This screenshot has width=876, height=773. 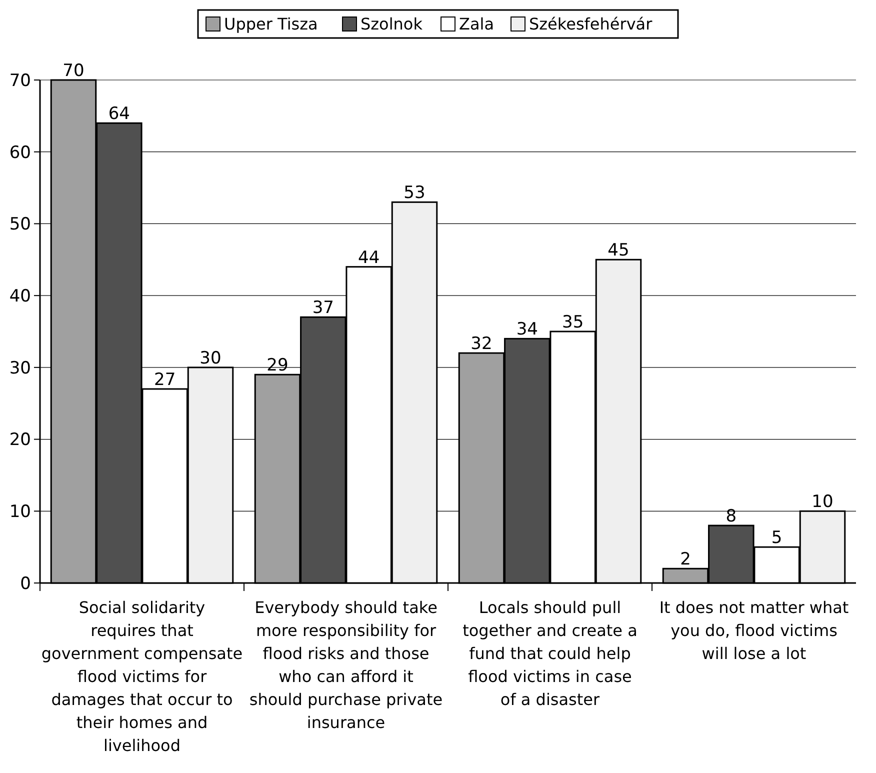 What do you see at coordinates (369, 258) in the screenshot?
I see `data-label: 44` at bounding box center [369, 258].